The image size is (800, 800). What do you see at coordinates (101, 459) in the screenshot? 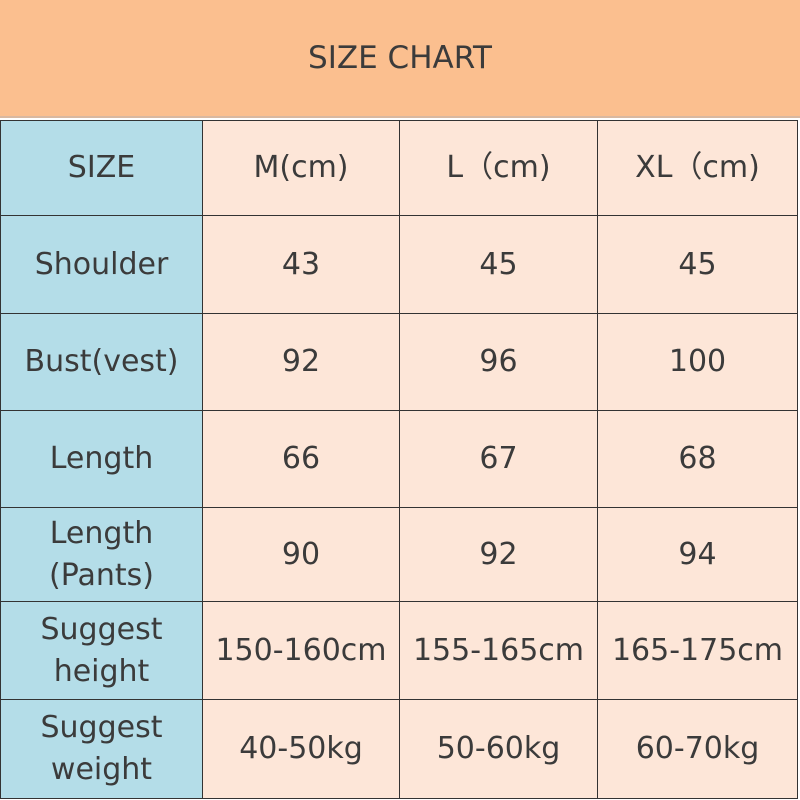
I see `row-label: Length` at bounding box center [101, 459].